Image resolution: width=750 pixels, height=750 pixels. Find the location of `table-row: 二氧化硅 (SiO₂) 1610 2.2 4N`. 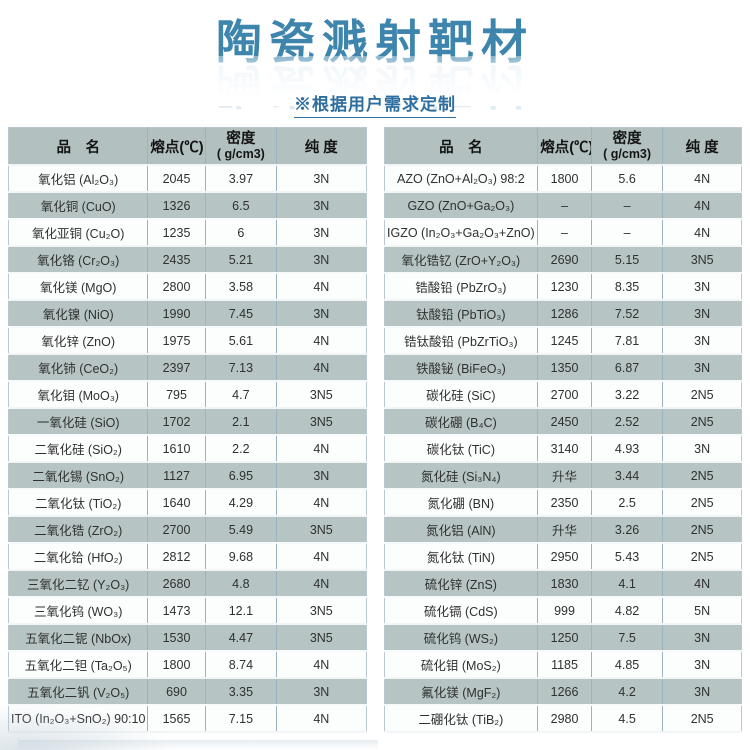

table-row: 二氧化硅 (SiO₂) 1610 2.2 4N is located at coordinates (187, 449).